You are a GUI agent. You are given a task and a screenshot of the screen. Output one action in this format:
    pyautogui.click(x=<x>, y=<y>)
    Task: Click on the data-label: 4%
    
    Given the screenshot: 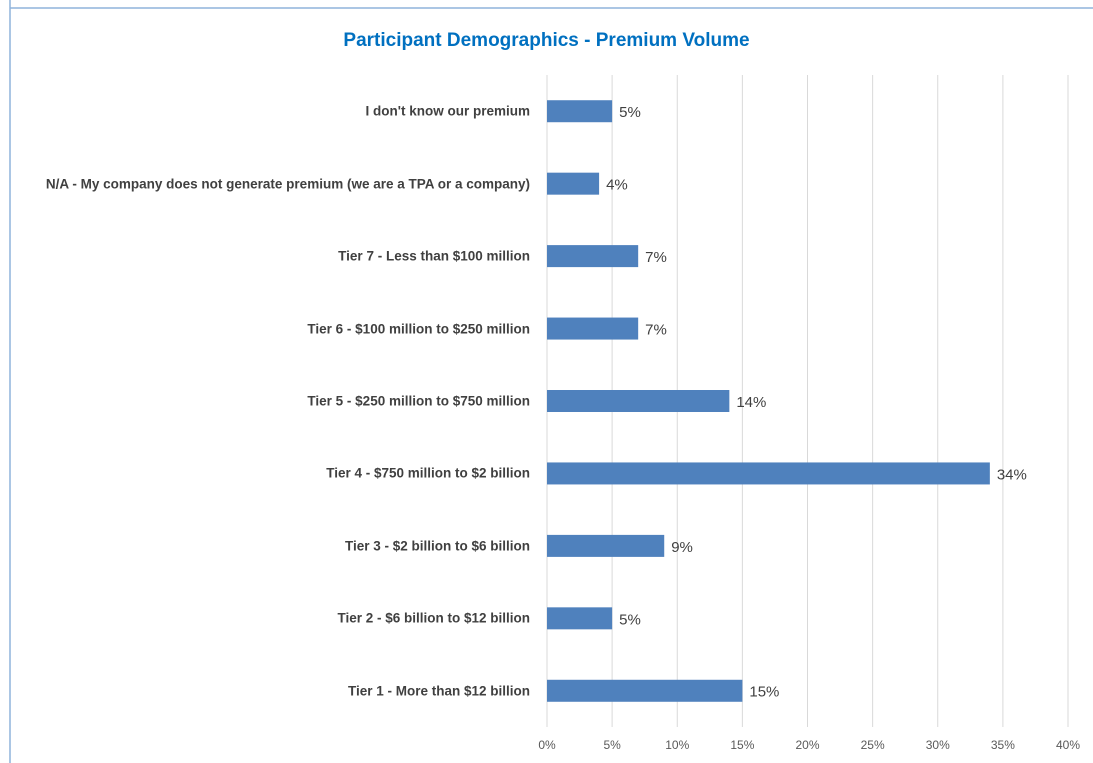 What is the action you would take?
    pyautogui.click(x=617, y=185)
    